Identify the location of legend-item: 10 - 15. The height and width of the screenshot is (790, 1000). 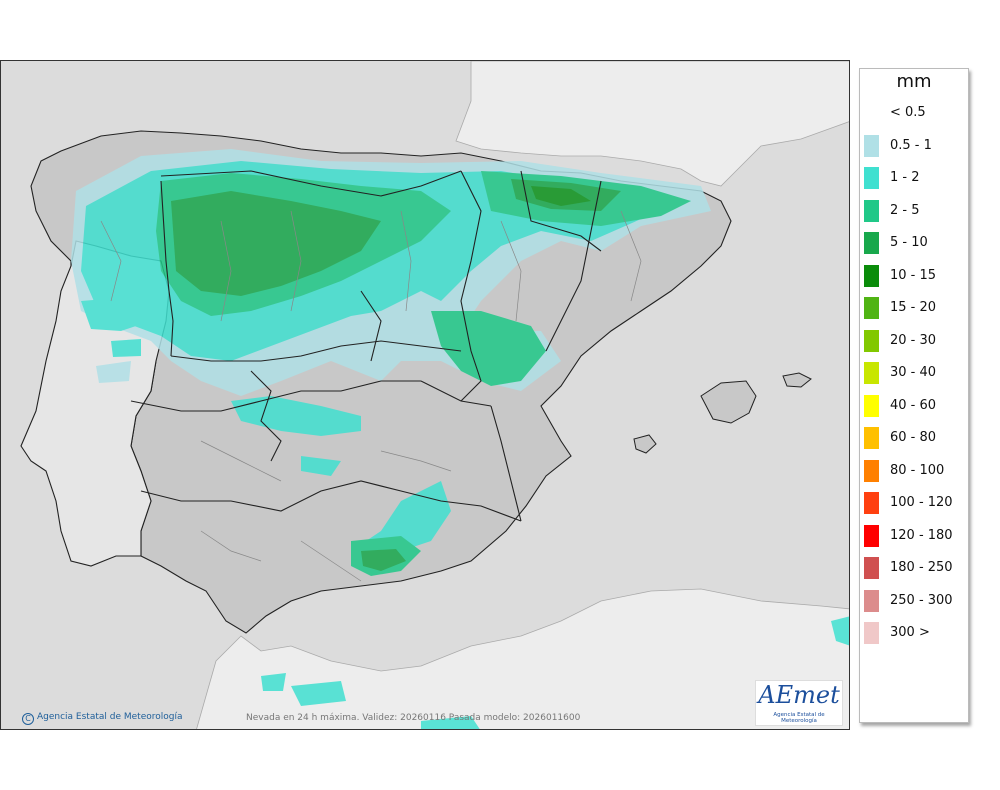
(914, 275).